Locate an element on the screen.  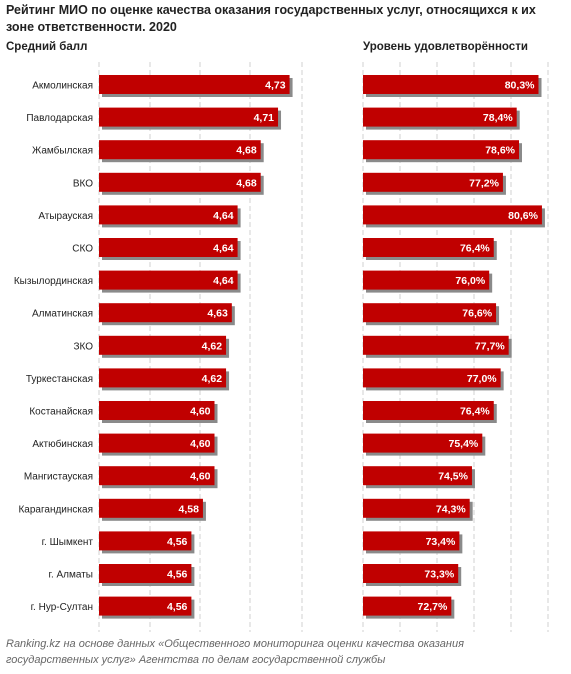
category-label: г. Шымкент is located at coordinates (68, 542).